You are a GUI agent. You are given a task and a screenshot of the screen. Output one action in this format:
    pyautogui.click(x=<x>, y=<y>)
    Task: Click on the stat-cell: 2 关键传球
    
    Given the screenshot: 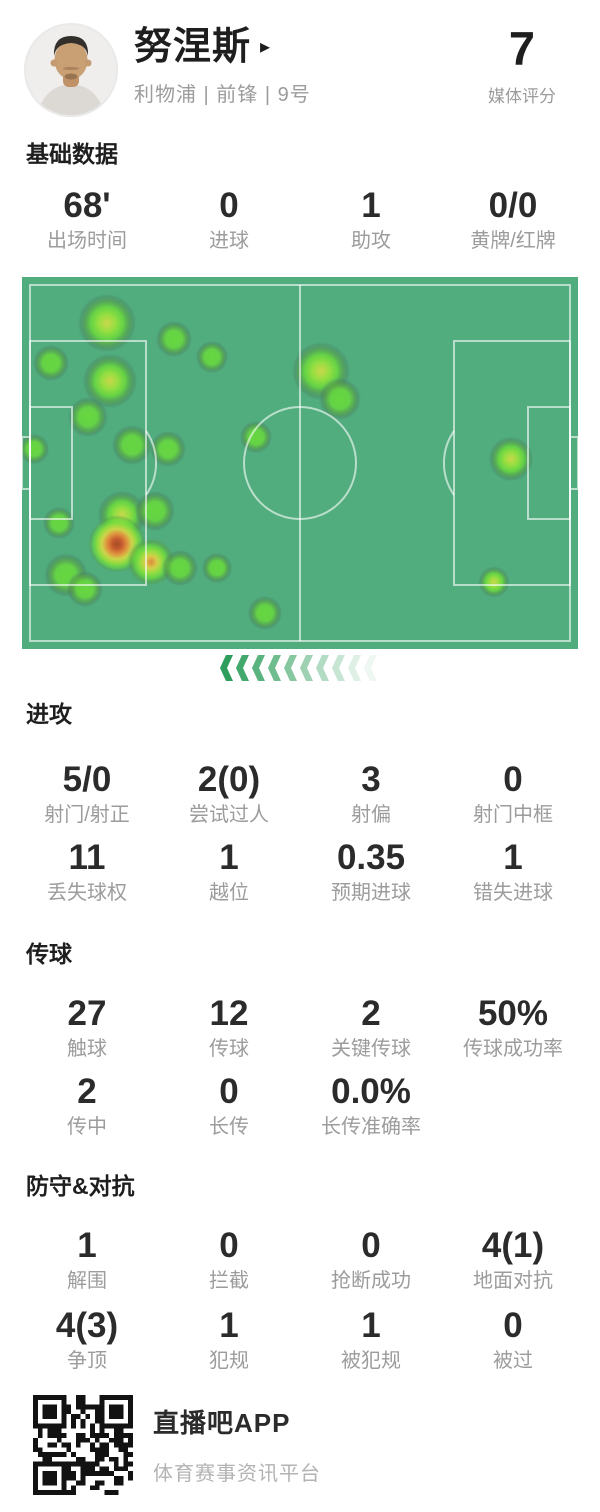 What is the action you would take?
    pyautogui.click(x=371, y=1027)
    